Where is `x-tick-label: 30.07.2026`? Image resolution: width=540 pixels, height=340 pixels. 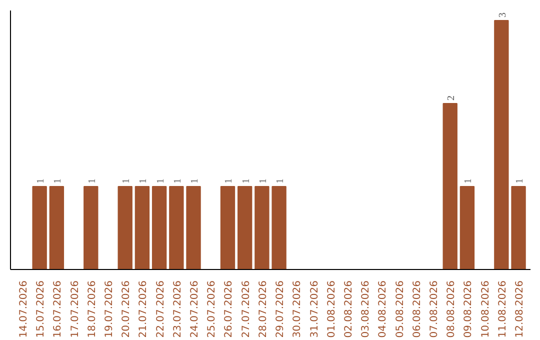 x-tick-label: 30.07.2026 is located at coordinates (298, 309).